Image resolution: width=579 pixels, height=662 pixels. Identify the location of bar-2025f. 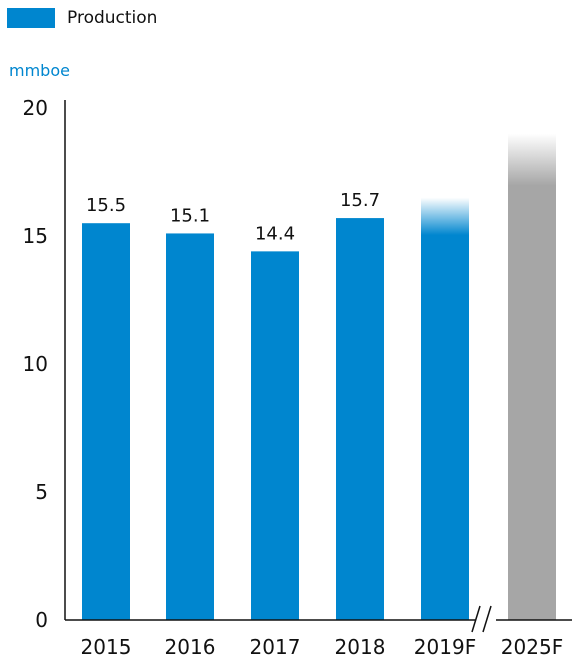
(532, 377).